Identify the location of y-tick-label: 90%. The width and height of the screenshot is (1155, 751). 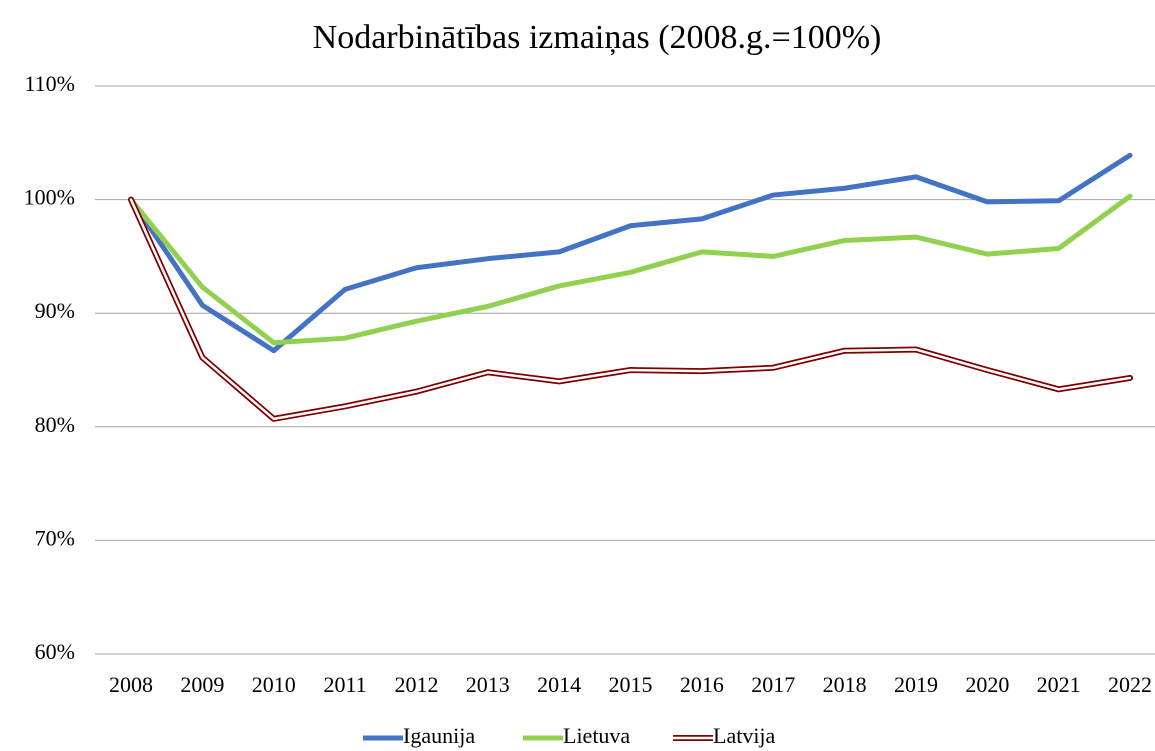
(55, 310).